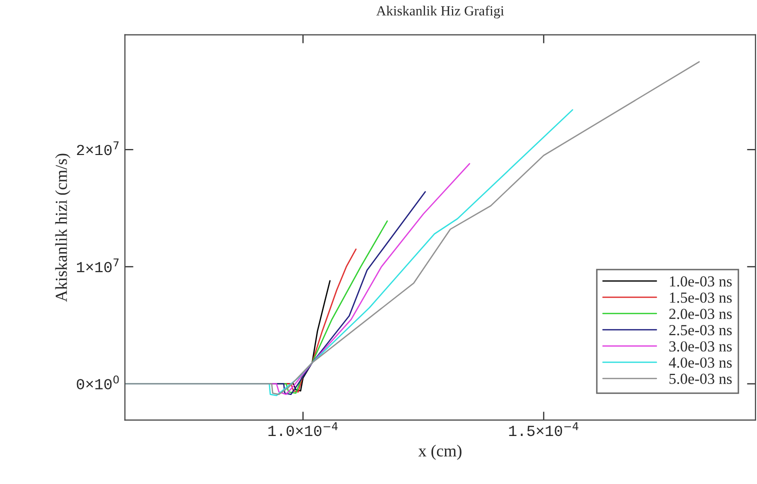 This screenshot has width=757, height=484. Describe the element at coordinates (440, 452) in the screenshot. I see `x-axis-title: x (cm)` at that location.